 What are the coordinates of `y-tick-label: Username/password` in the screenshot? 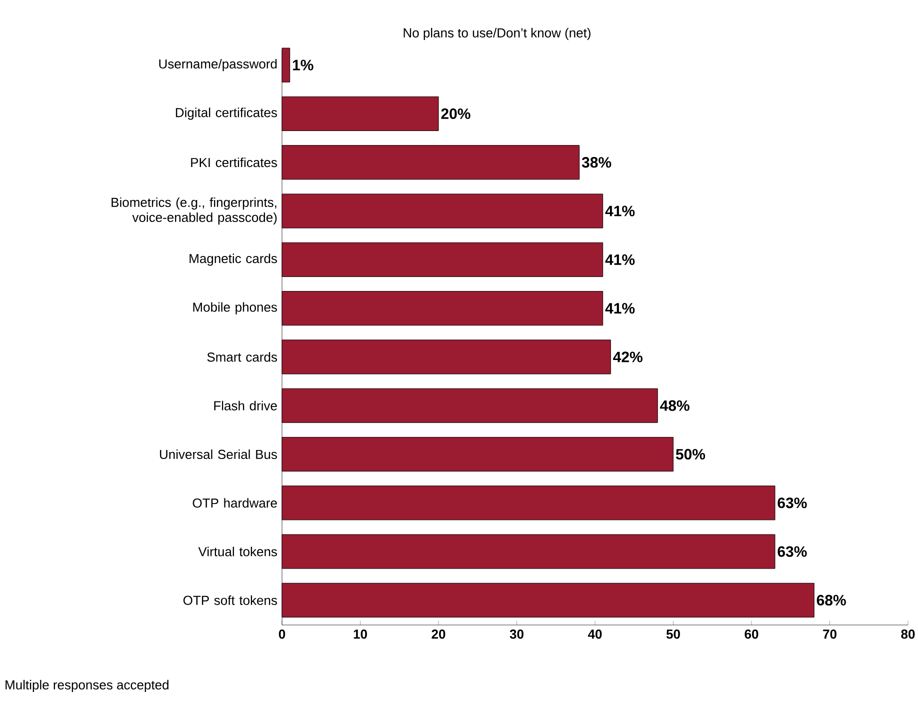 It's located at (218, 65).